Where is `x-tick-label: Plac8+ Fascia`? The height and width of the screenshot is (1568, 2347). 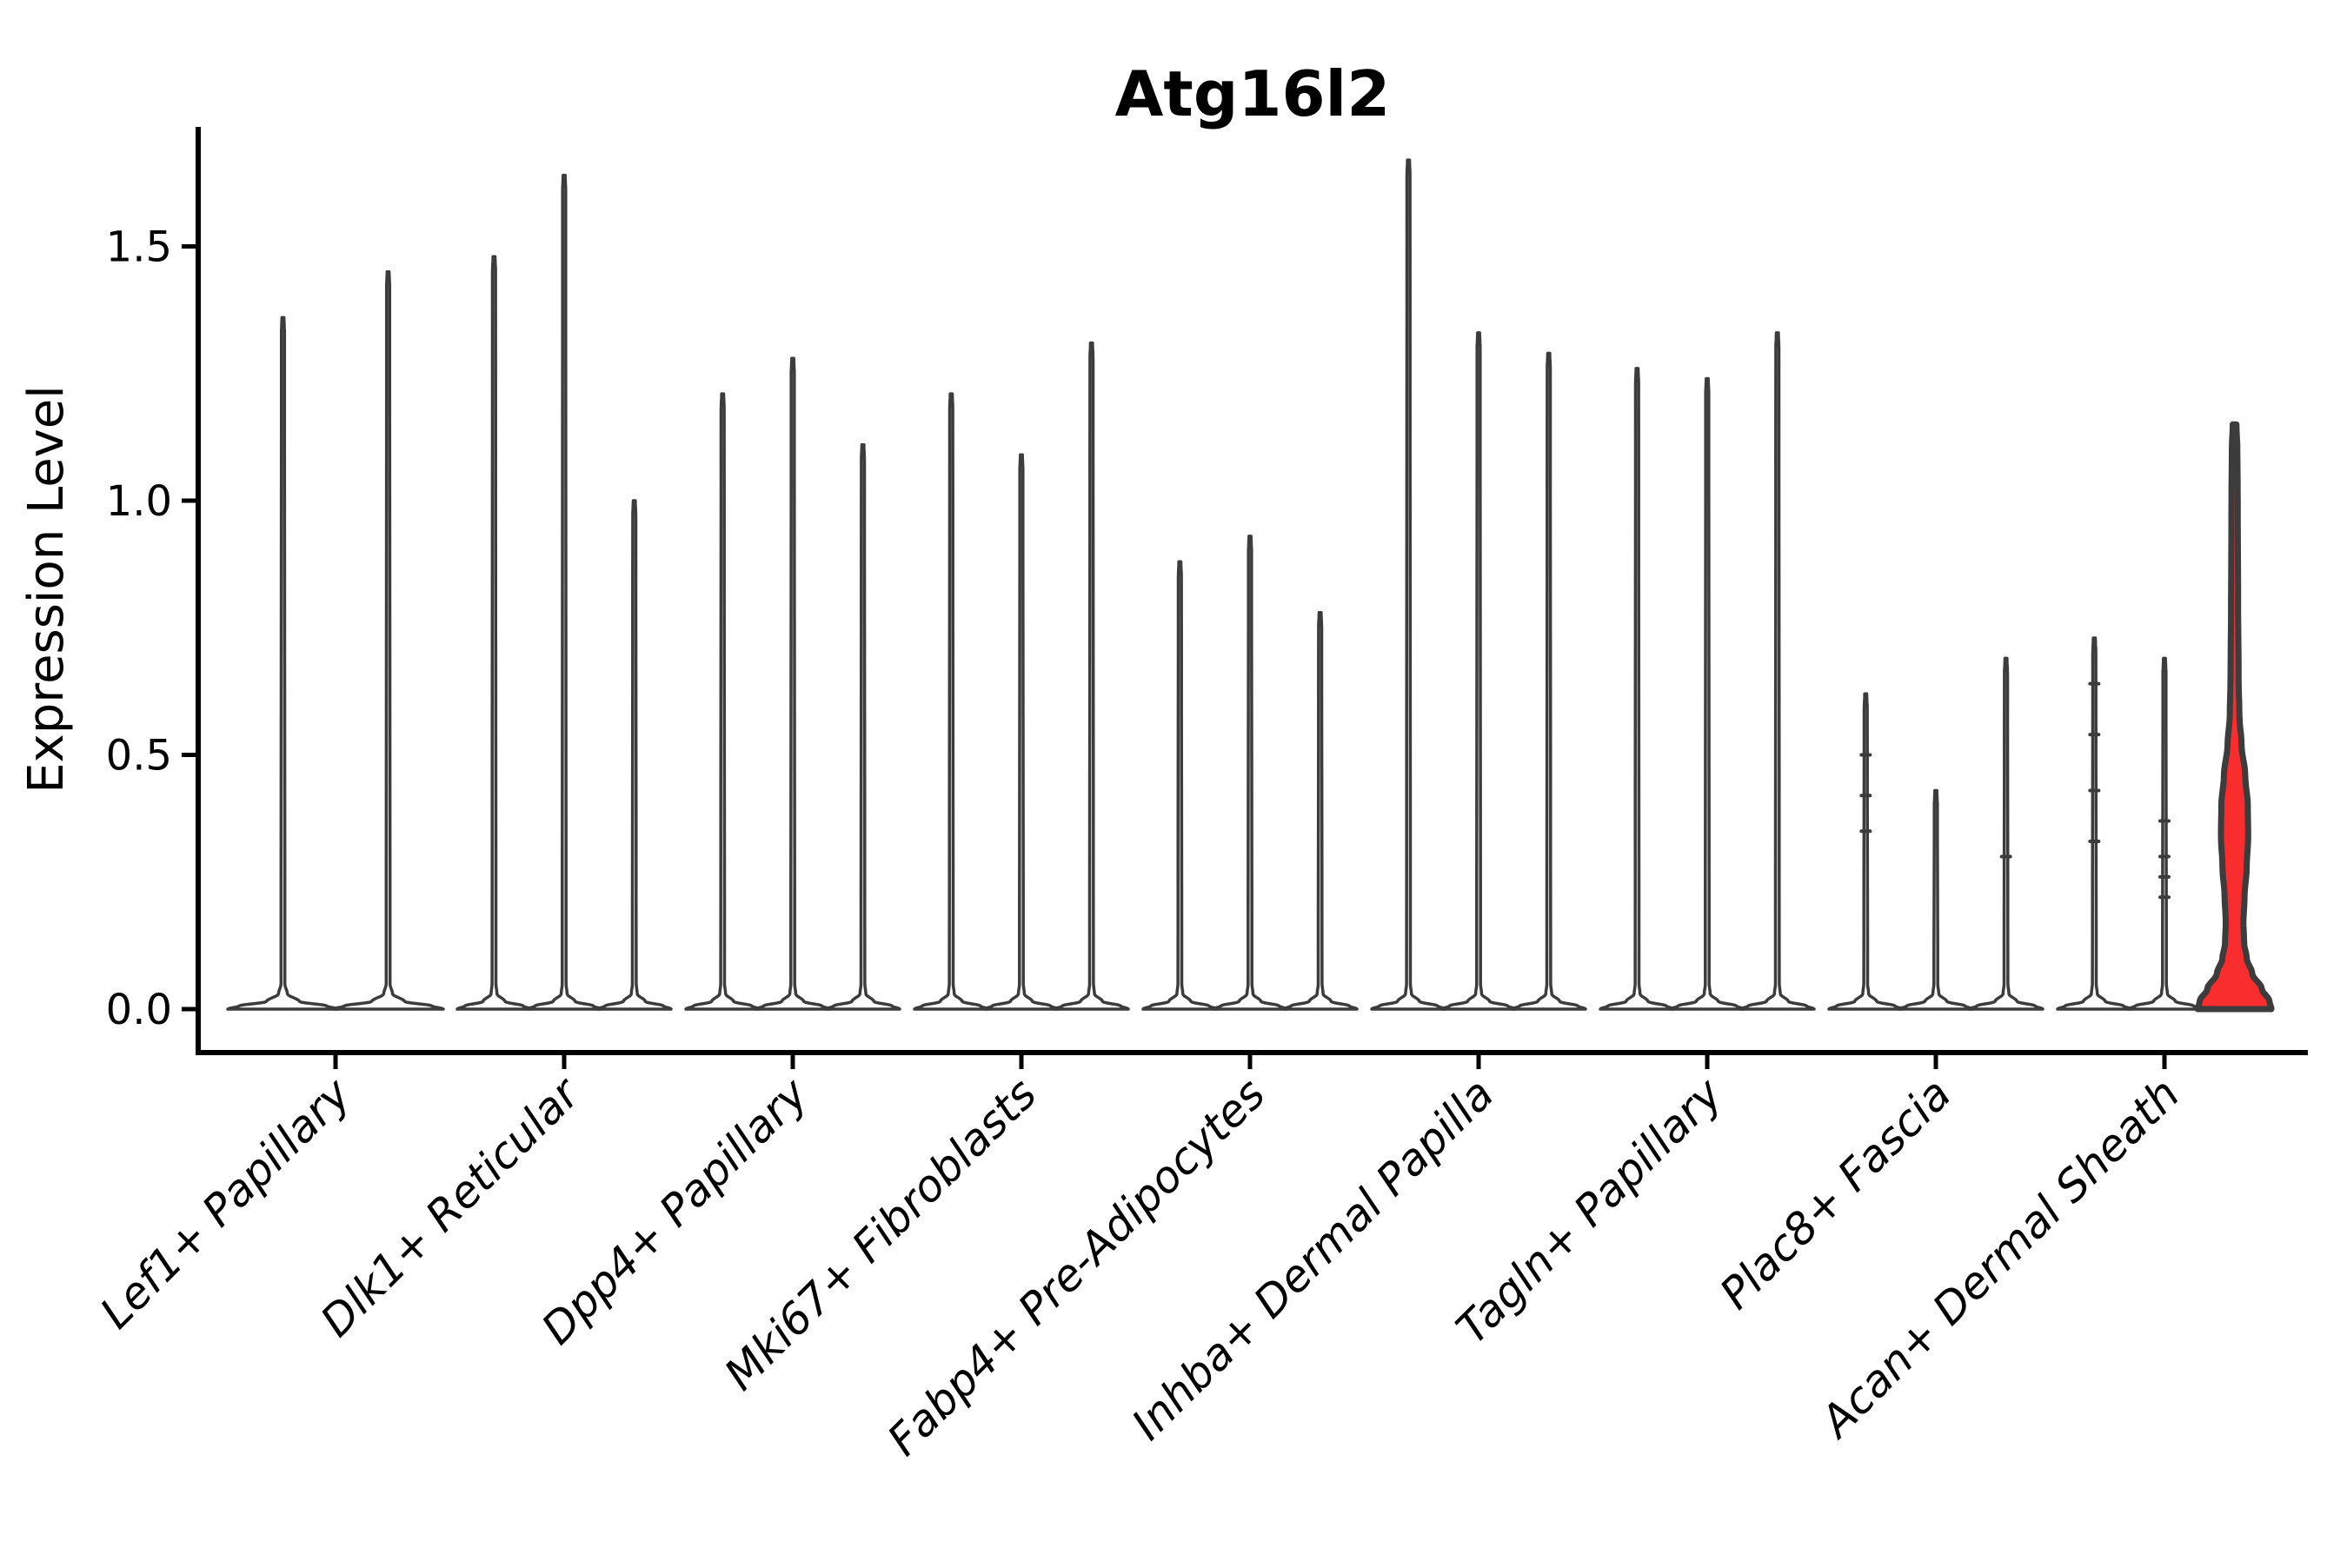 x-tick-label: Plac8+ Fascia is located at coordinates (1836, 1193).